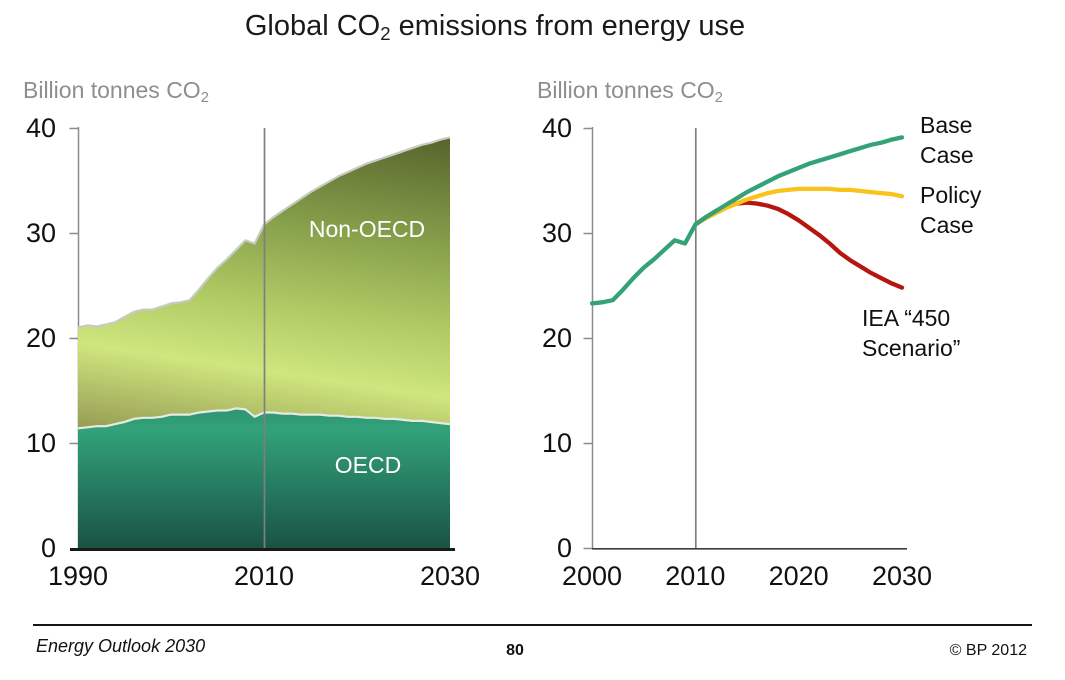 This screenshot has height=680, width=1065. Describe the element at coordinates (568, 26) in the screenshot. I see `page-title-suffix: emissions from energy use` at that location.